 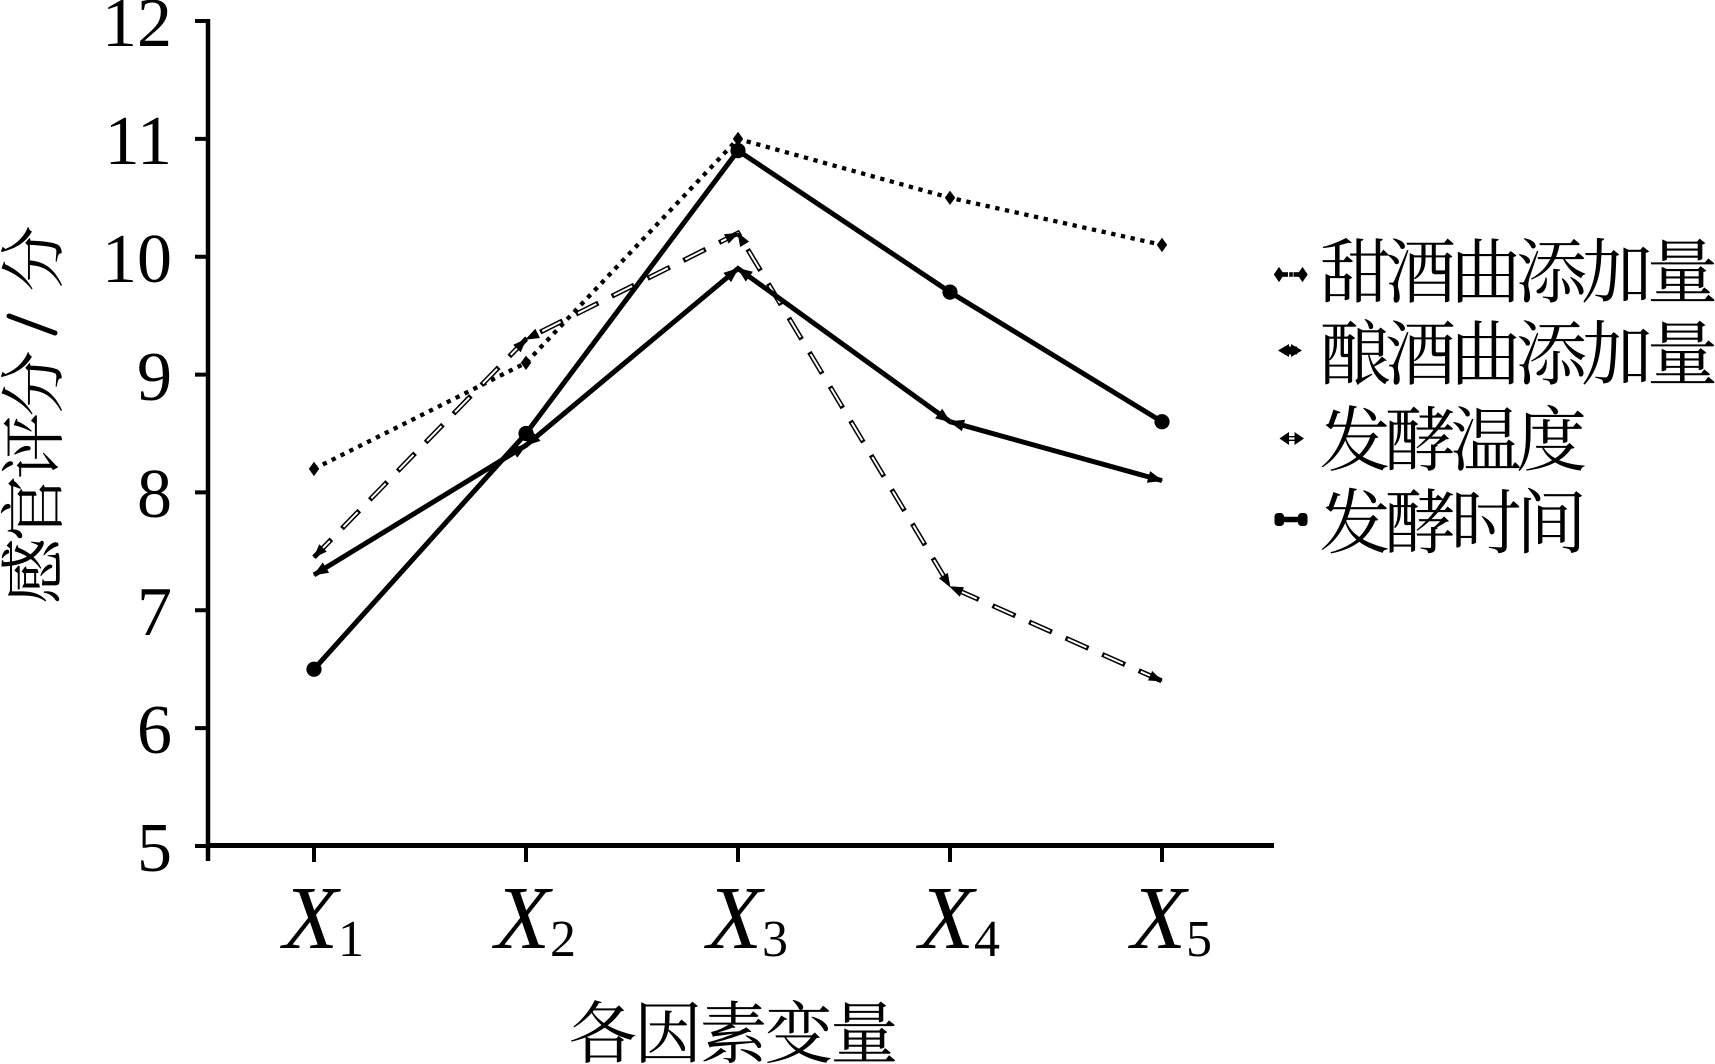 What do you see at coordinates (137, 259) in the screenshot?
I see `svg-text: 10` at bounding box center [137, 259].